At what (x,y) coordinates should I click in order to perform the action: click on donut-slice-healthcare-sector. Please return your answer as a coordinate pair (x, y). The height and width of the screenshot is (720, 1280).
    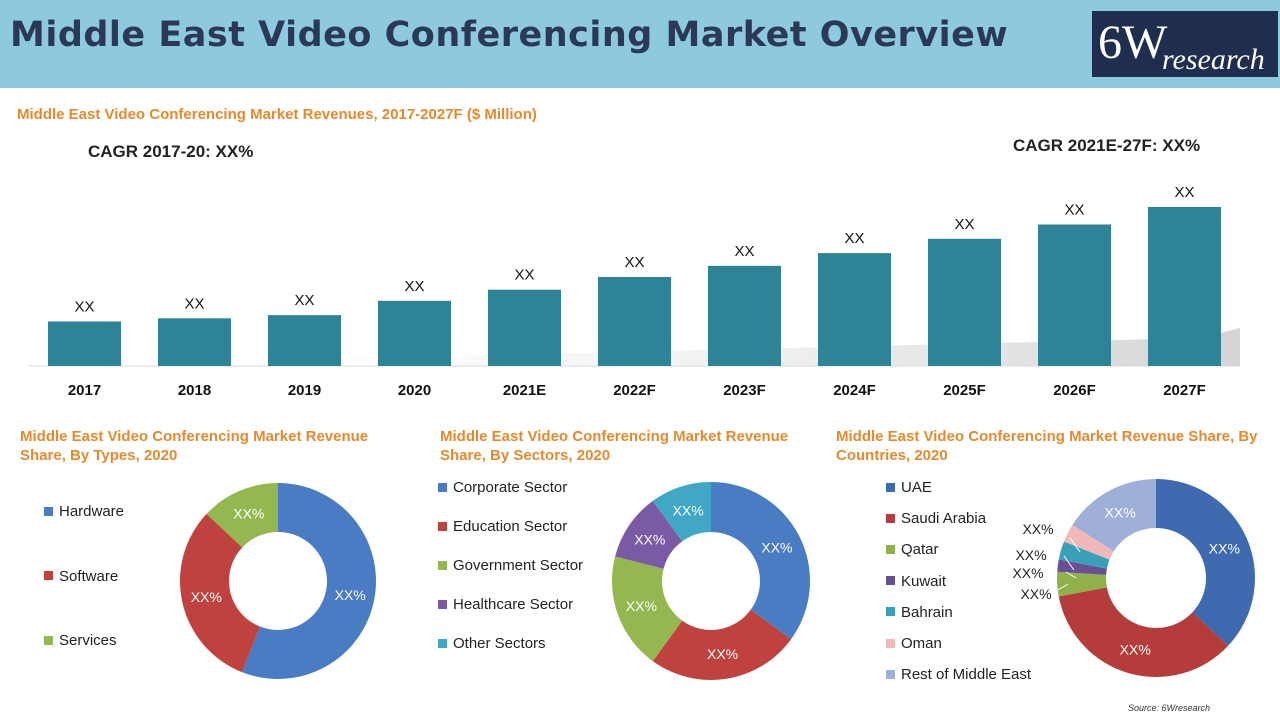
    Looking at the image, I should click on (649, 534).